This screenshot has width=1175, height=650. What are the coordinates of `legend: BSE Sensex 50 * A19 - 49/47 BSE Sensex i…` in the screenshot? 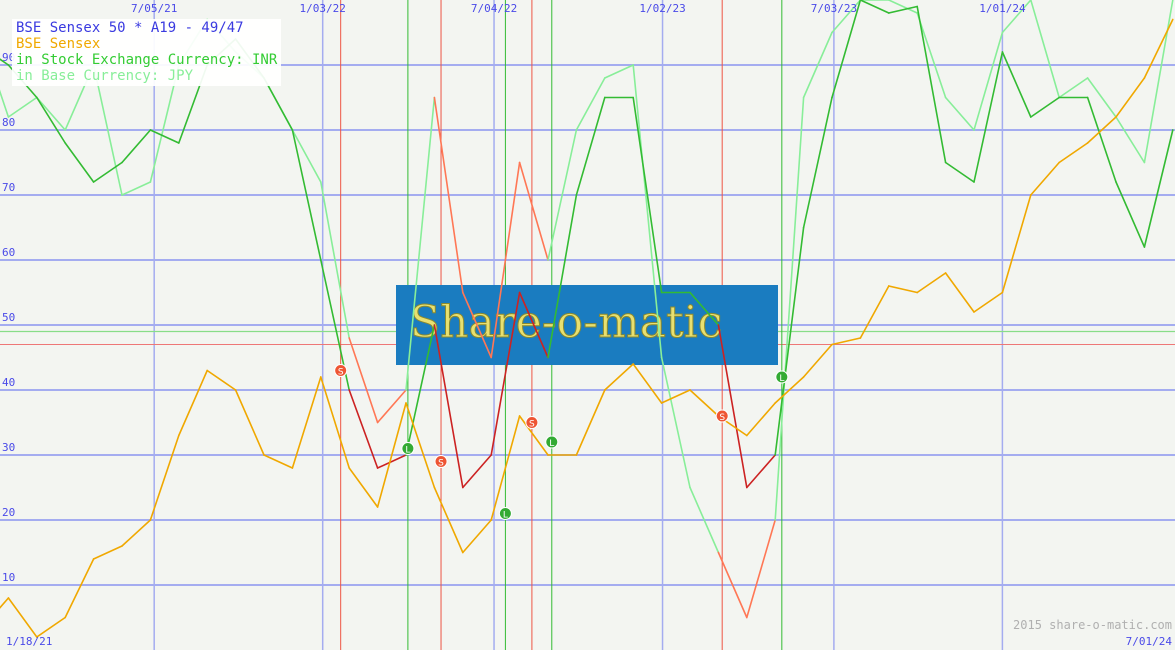 It's located at (147, 52).